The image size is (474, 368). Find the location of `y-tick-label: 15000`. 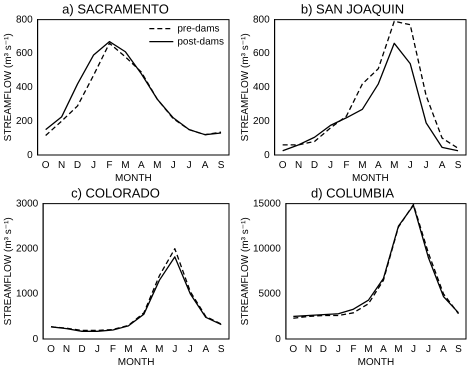

y-tick-label: 15000 is located at coordinates (267, 204).